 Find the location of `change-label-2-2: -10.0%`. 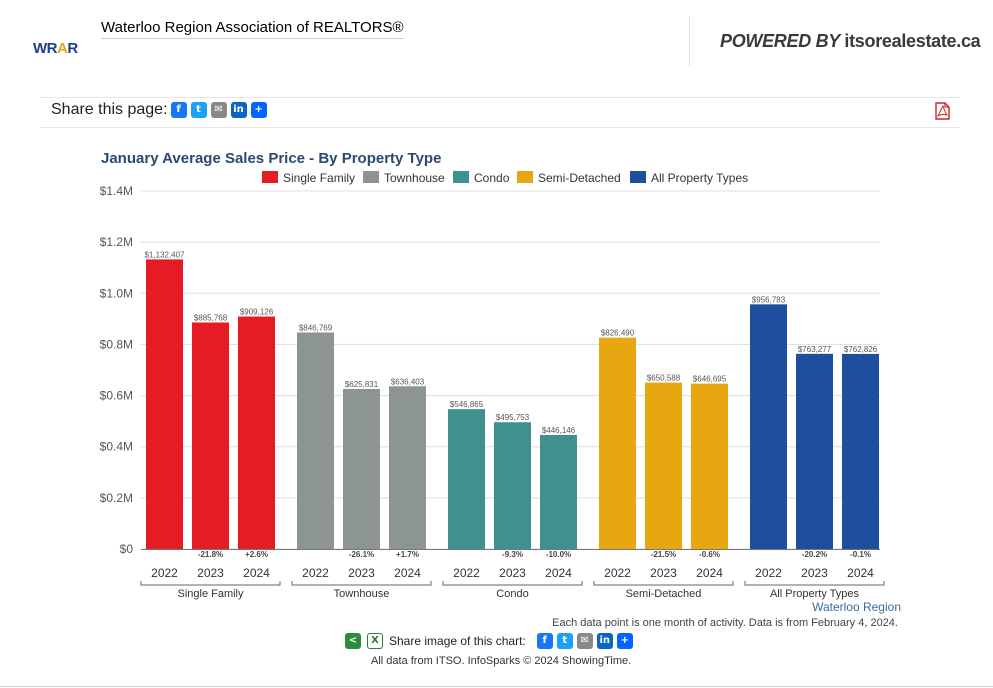

change-label-2-2: -10.0% is located at coordinates (558, 554).